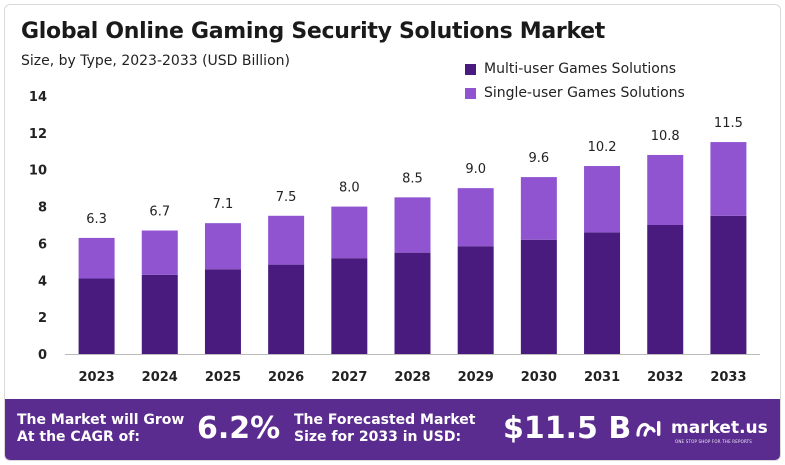 The height and width of the screenshot is (465, 785). Describe the element at coordinates (42, 281) in the screenshot. I see `y-tick-label: 4` at that location.